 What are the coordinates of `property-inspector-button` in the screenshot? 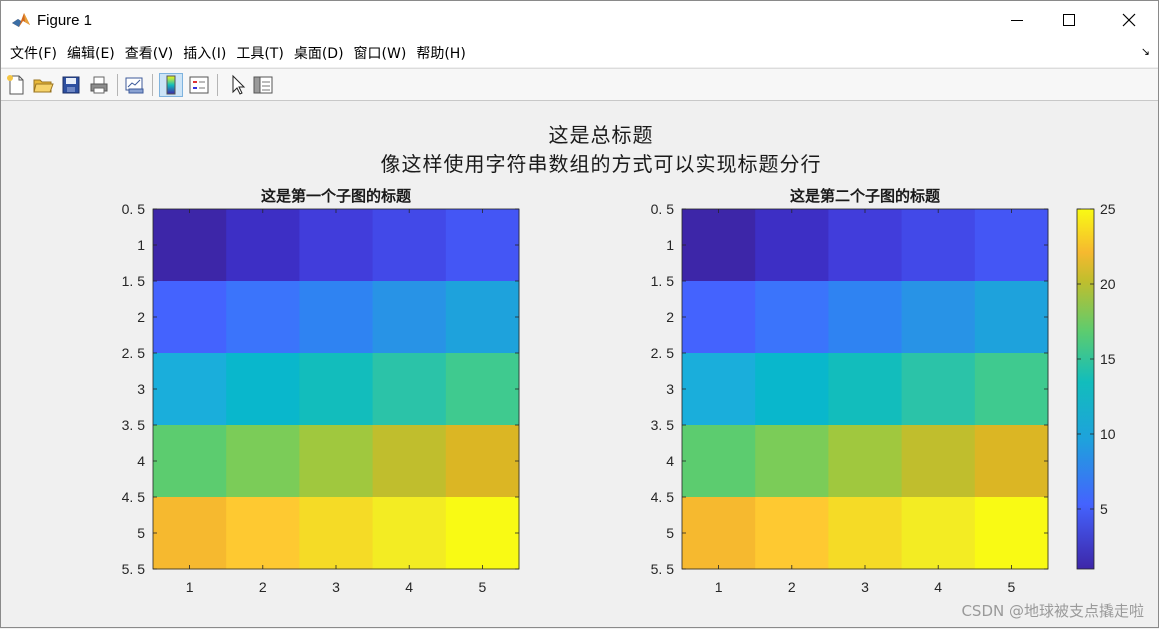 It's located at (263, 85).